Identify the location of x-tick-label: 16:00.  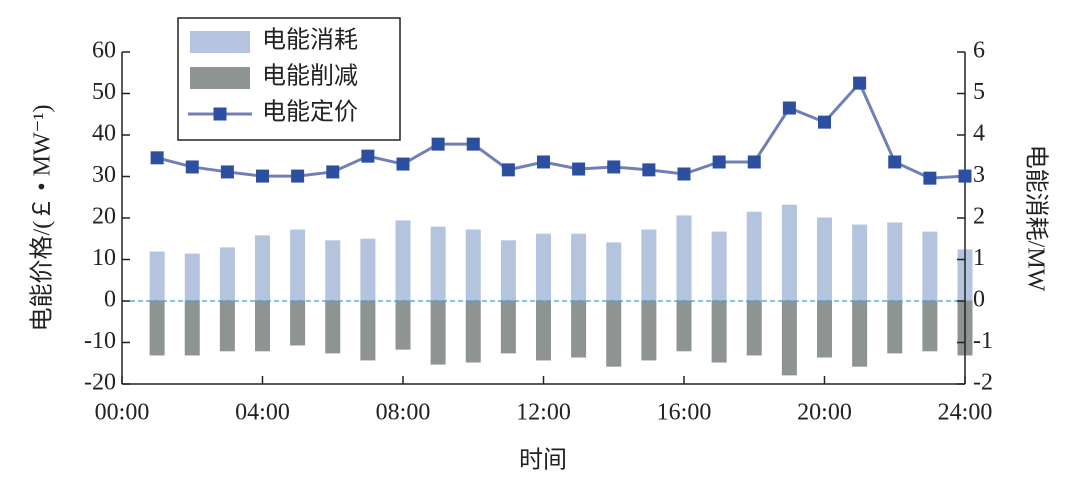
(684, 413).